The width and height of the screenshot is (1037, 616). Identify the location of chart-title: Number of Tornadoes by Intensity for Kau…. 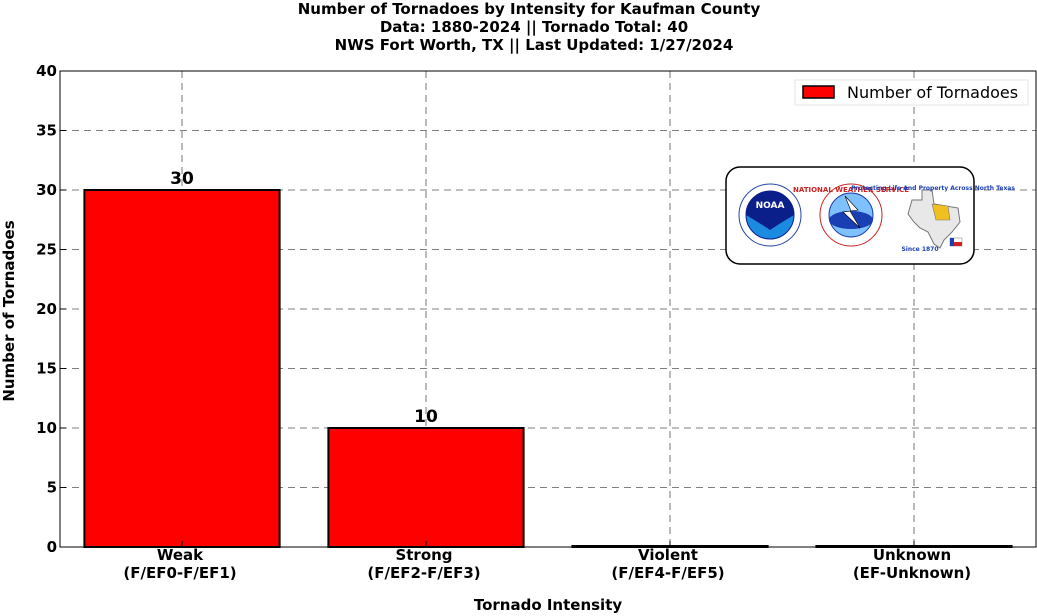
(529, 27).